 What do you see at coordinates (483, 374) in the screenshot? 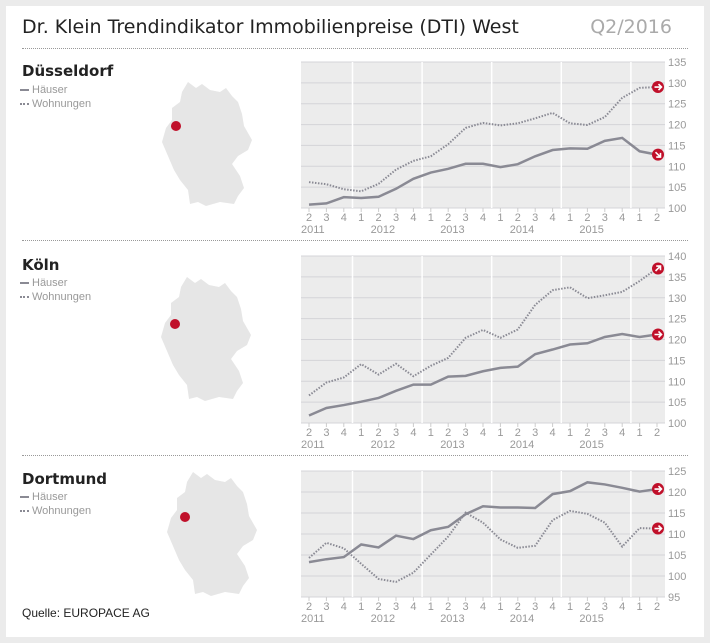
I see `series-haeuser-line` at bounding box center [483, 374].